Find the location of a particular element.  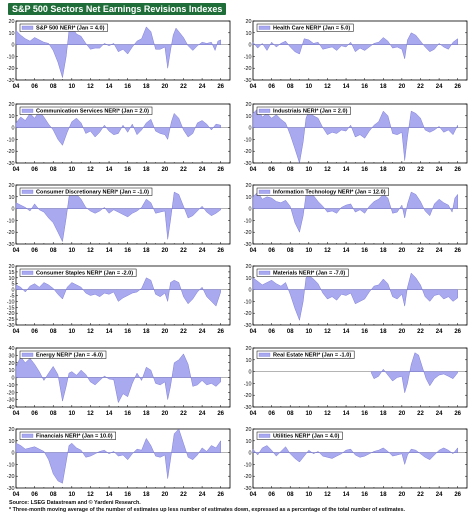

legend-label: Health Care NERI* (Jan = 5.0) is located at coordinates (311, 28).